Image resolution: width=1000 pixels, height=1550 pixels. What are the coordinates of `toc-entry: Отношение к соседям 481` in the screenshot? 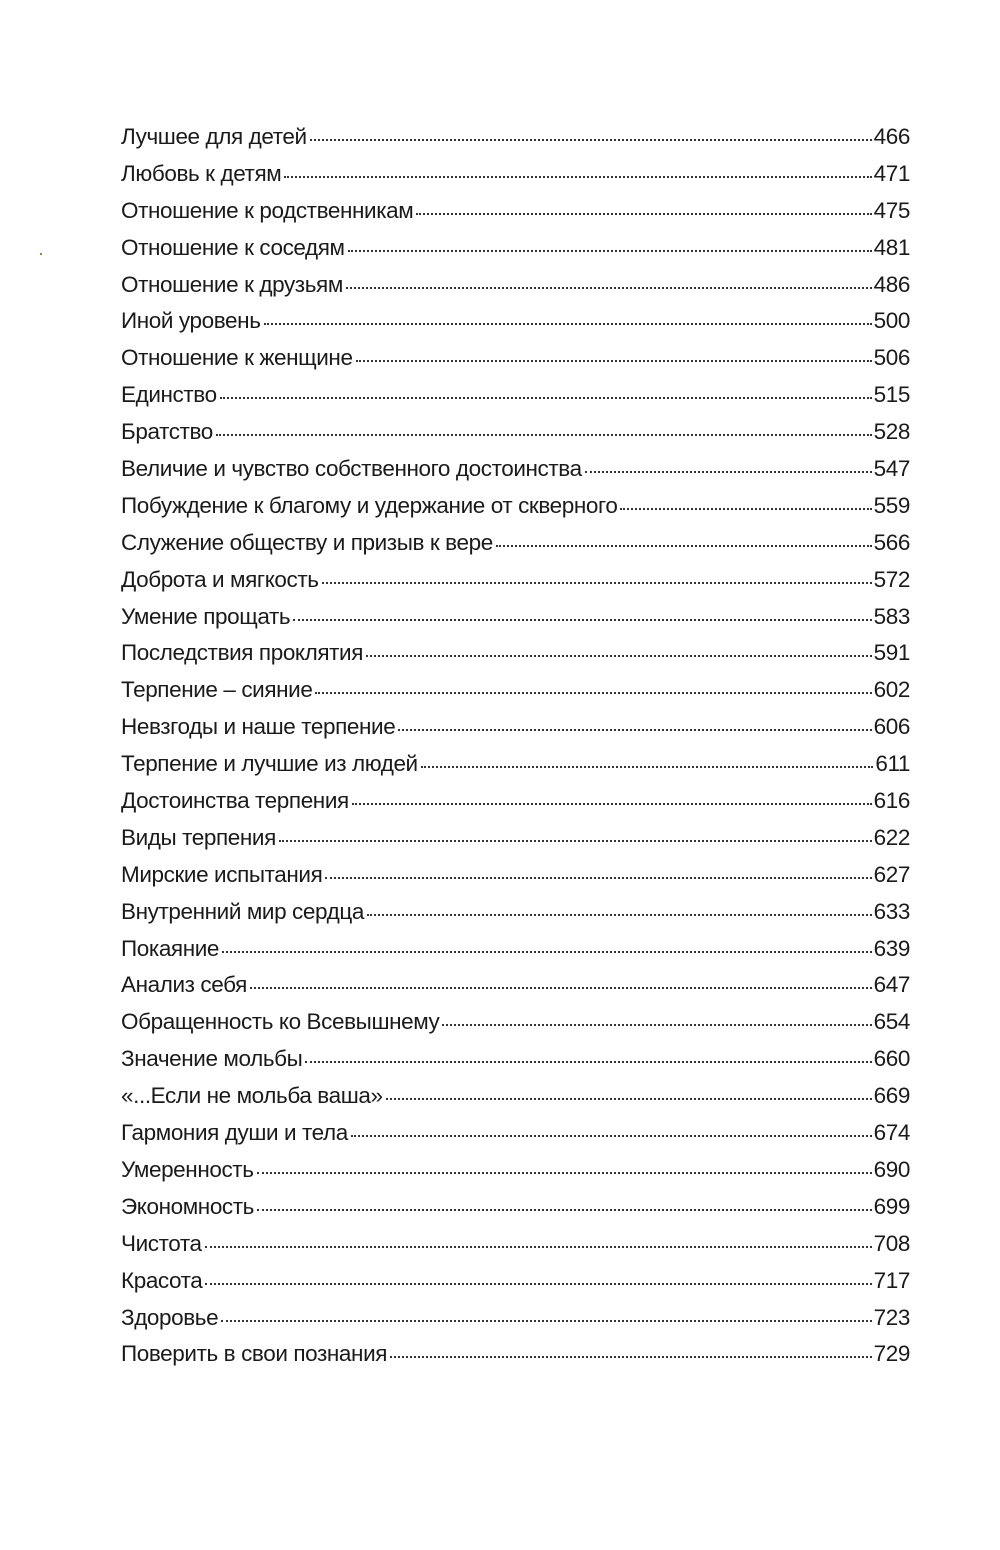 It's located at (515, 253).